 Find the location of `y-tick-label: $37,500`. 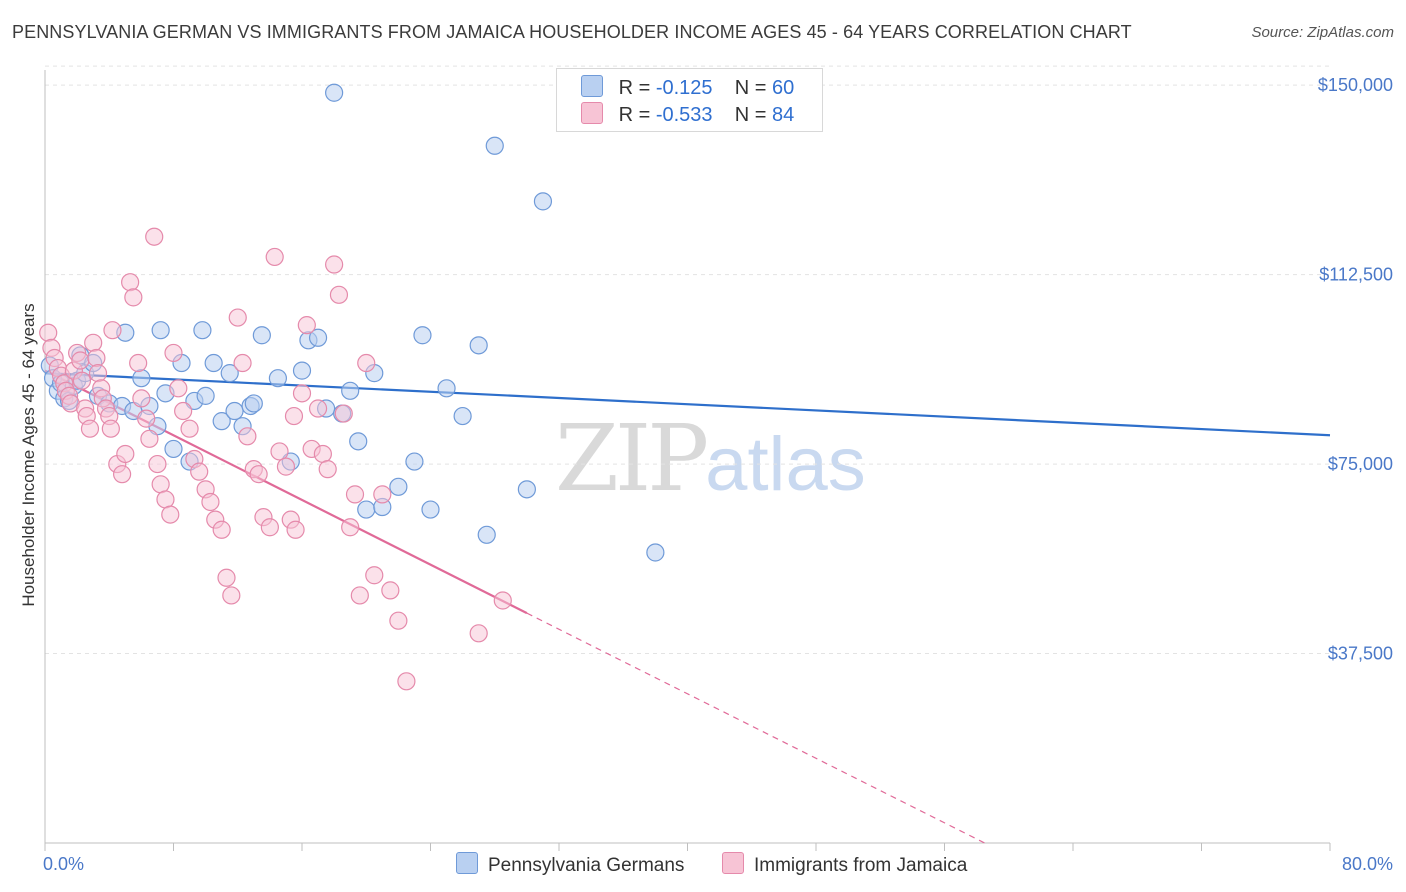

y-tick-label: $37,500 is located at coordinates (1360, 654).